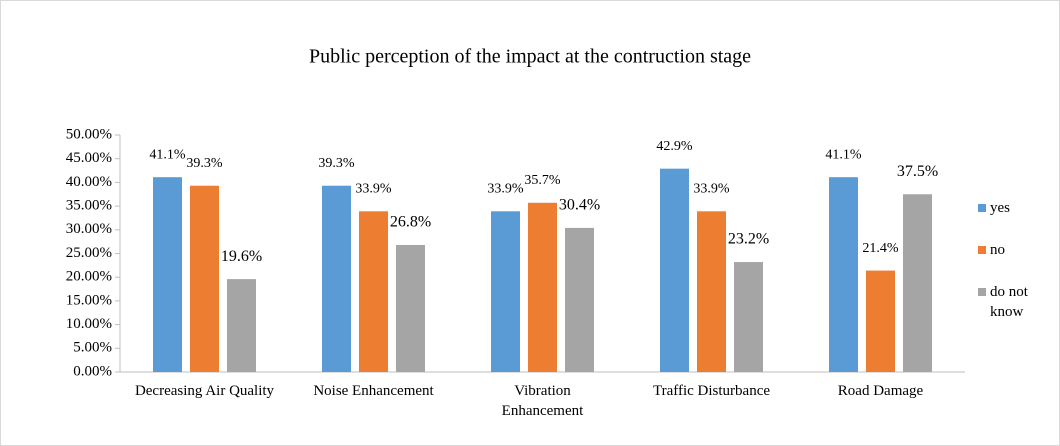  I want to click on y-tick-label: 10.00%, so click(89, 324).